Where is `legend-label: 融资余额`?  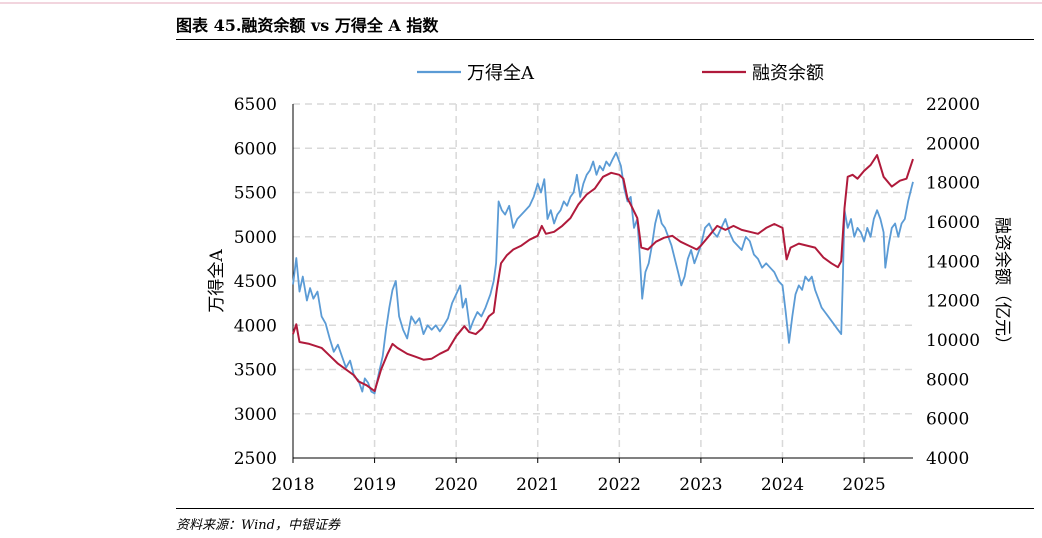 legend-label: 融资余额 is located at coordinates (788, 73).